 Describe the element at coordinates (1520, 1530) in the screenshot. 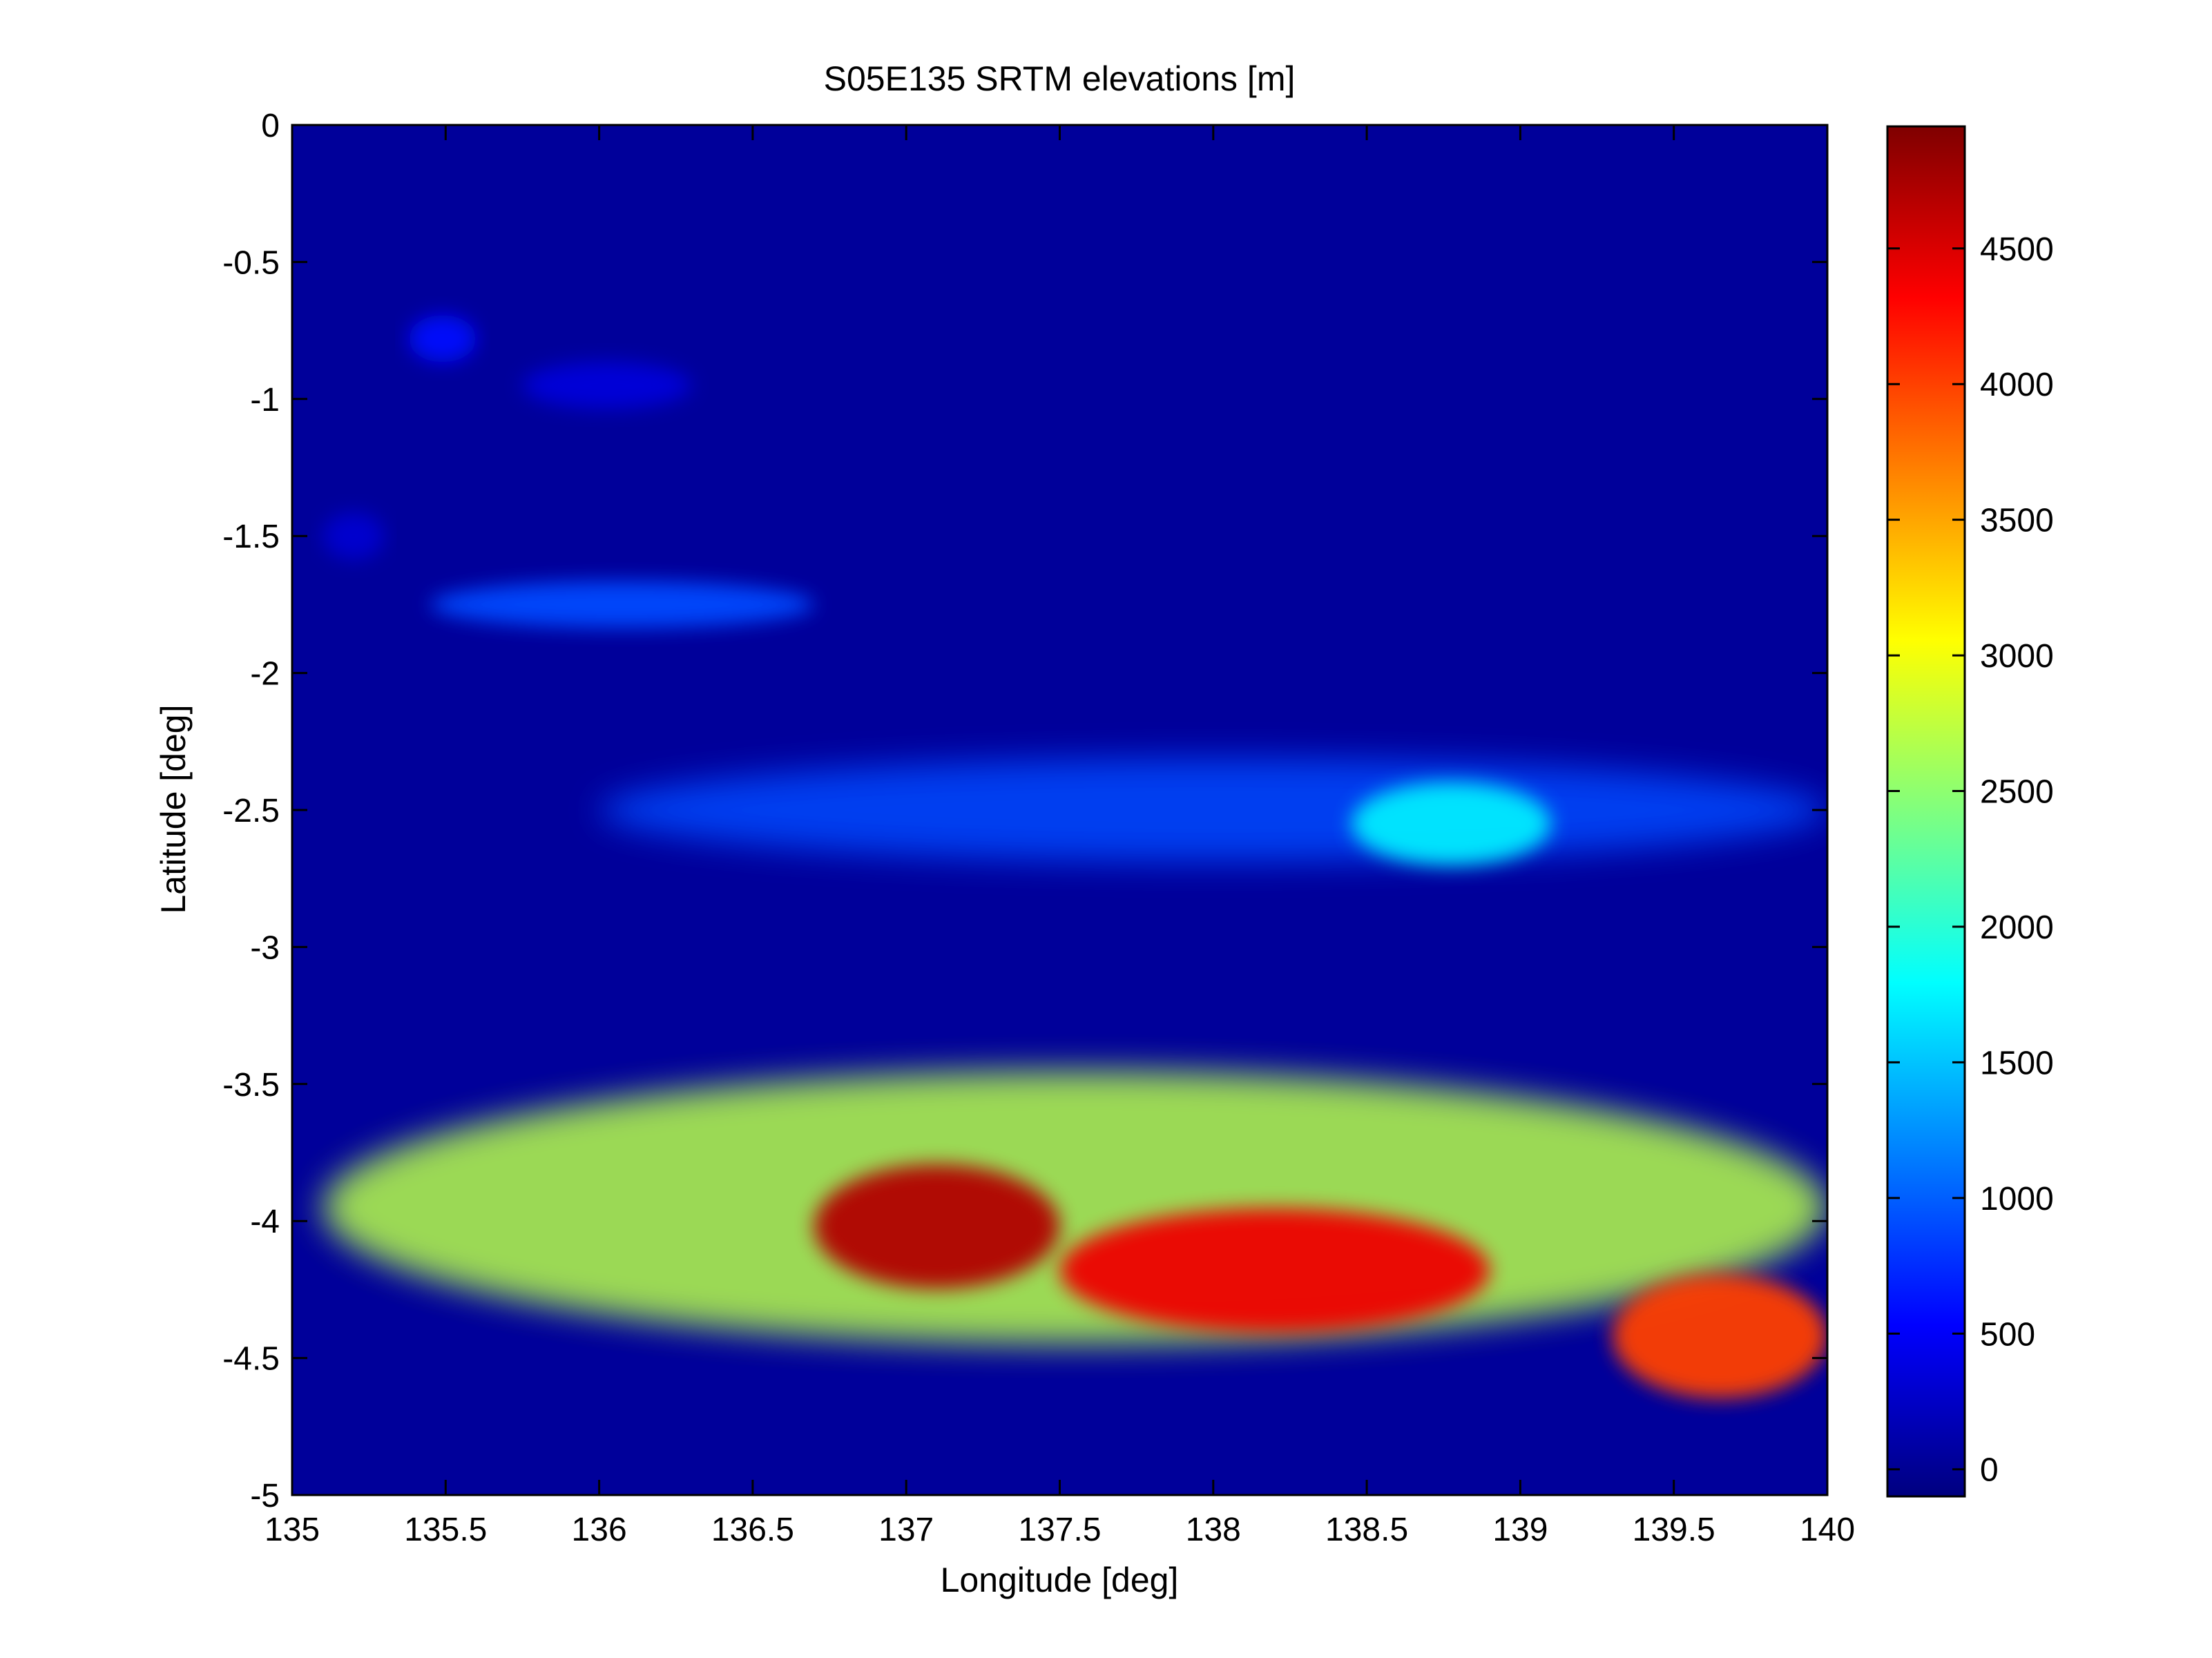

I see `x-tick-label: 139` at that location.